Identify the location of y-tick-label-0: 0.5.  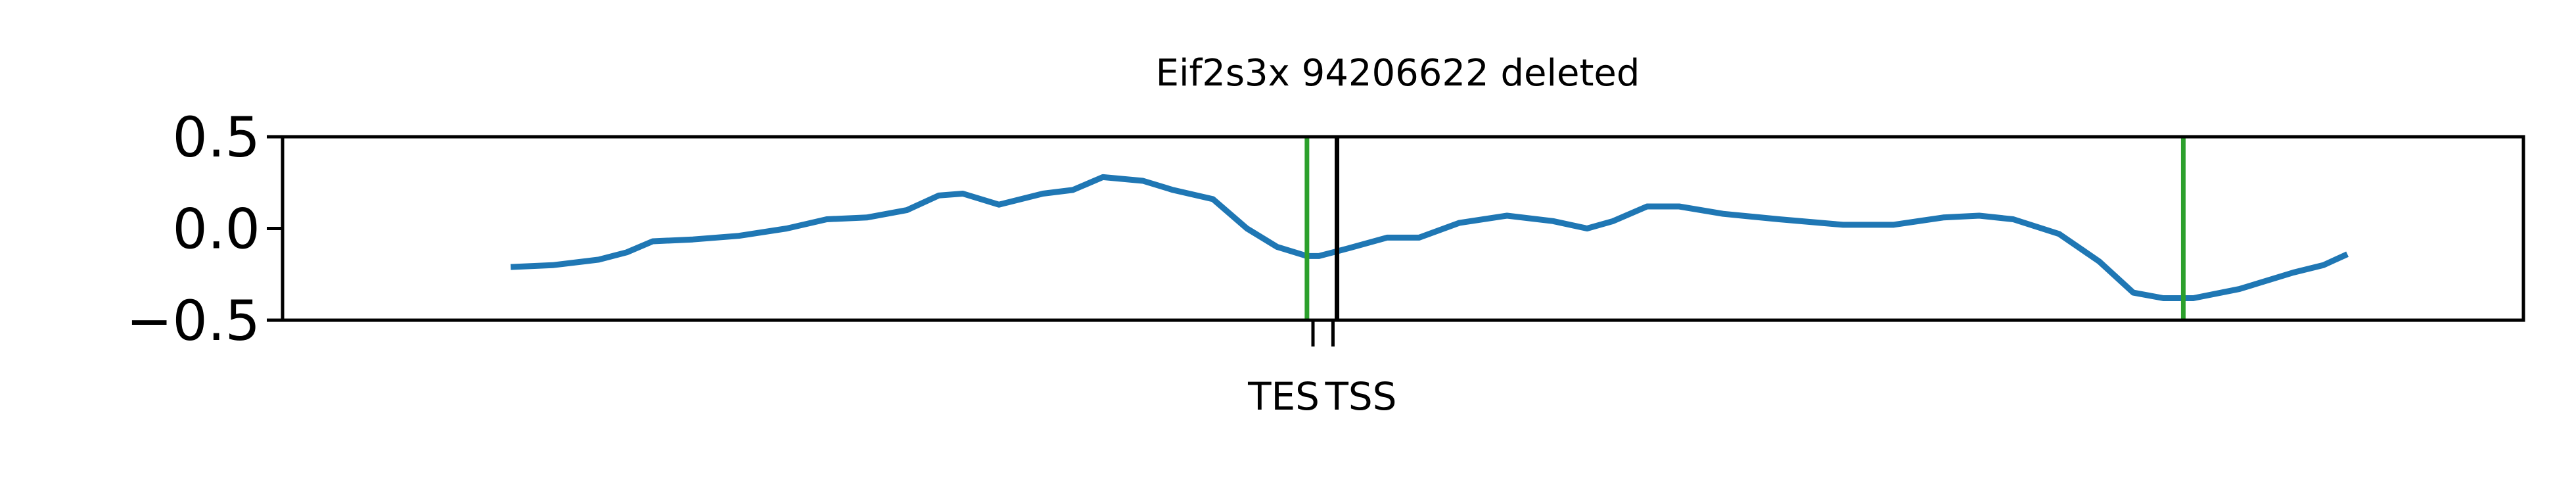
(216, 137).